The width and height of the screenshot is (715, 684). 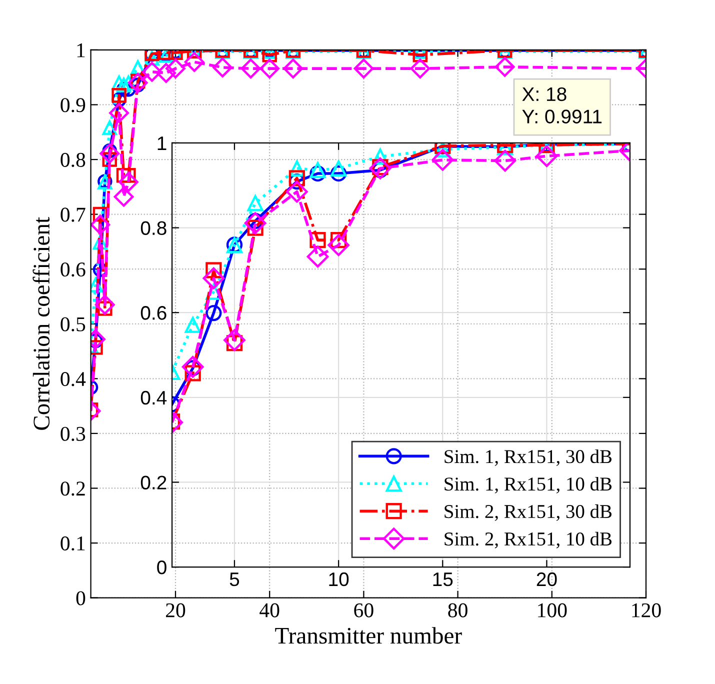 I want to click on y-tick-label: 0.3, so click(x=73, y=433).